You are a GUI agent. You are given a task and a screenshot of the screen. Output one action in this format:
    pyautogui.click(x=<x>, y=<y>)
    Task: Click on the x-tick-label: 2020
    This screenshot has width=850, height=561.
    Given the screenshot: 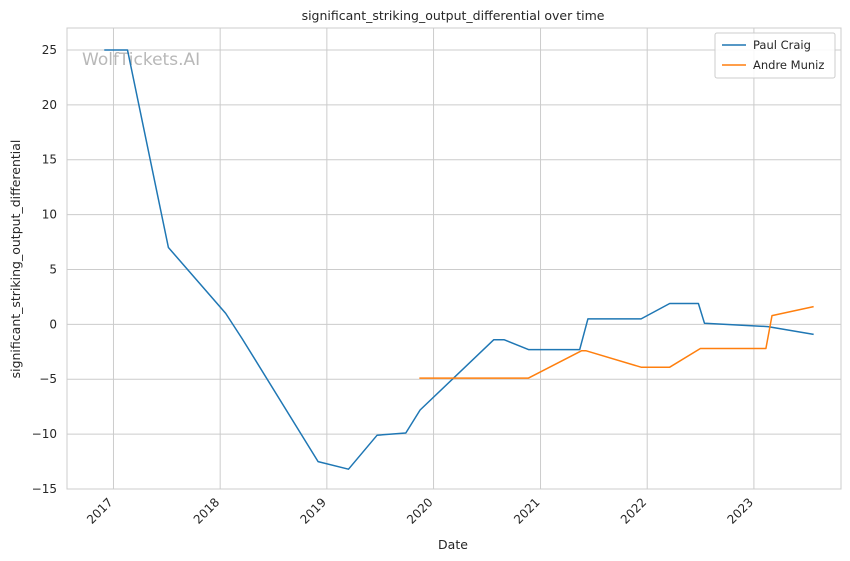 What is the action you would take?
    pyautogui.click(x=419, y=510)
    